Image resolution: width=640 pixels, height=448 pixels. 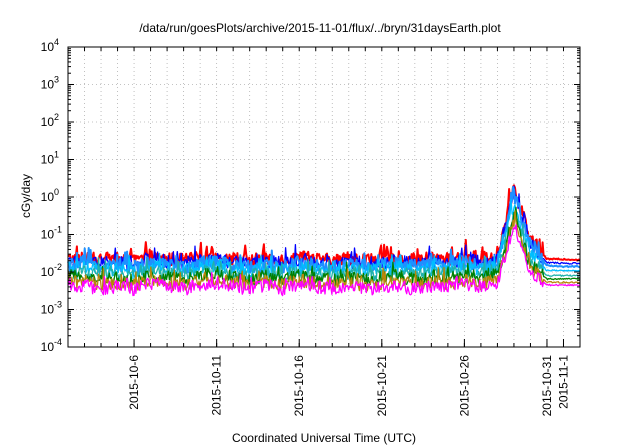 I want to click on y-tick-exponent: -1, so click(x=58, y=230).